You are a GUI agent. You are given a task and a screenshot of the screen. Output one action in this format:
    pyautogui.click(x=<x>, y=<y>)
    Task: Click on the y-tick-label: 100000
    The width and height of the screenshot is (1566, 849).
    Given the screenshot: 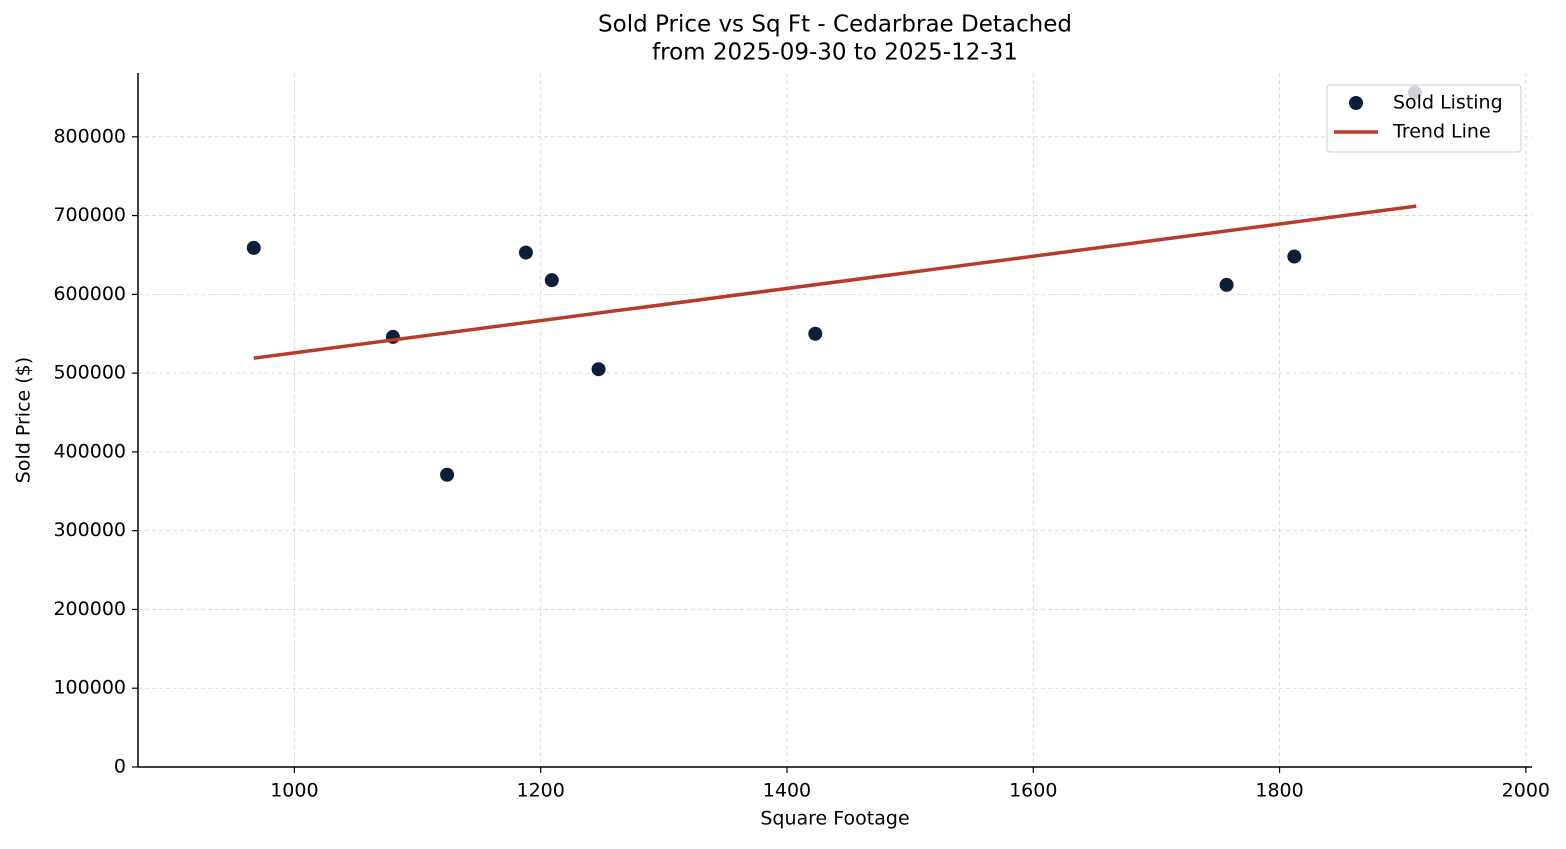 What is the action you would take?
    pyautogui.click(x=89, y=688)
    